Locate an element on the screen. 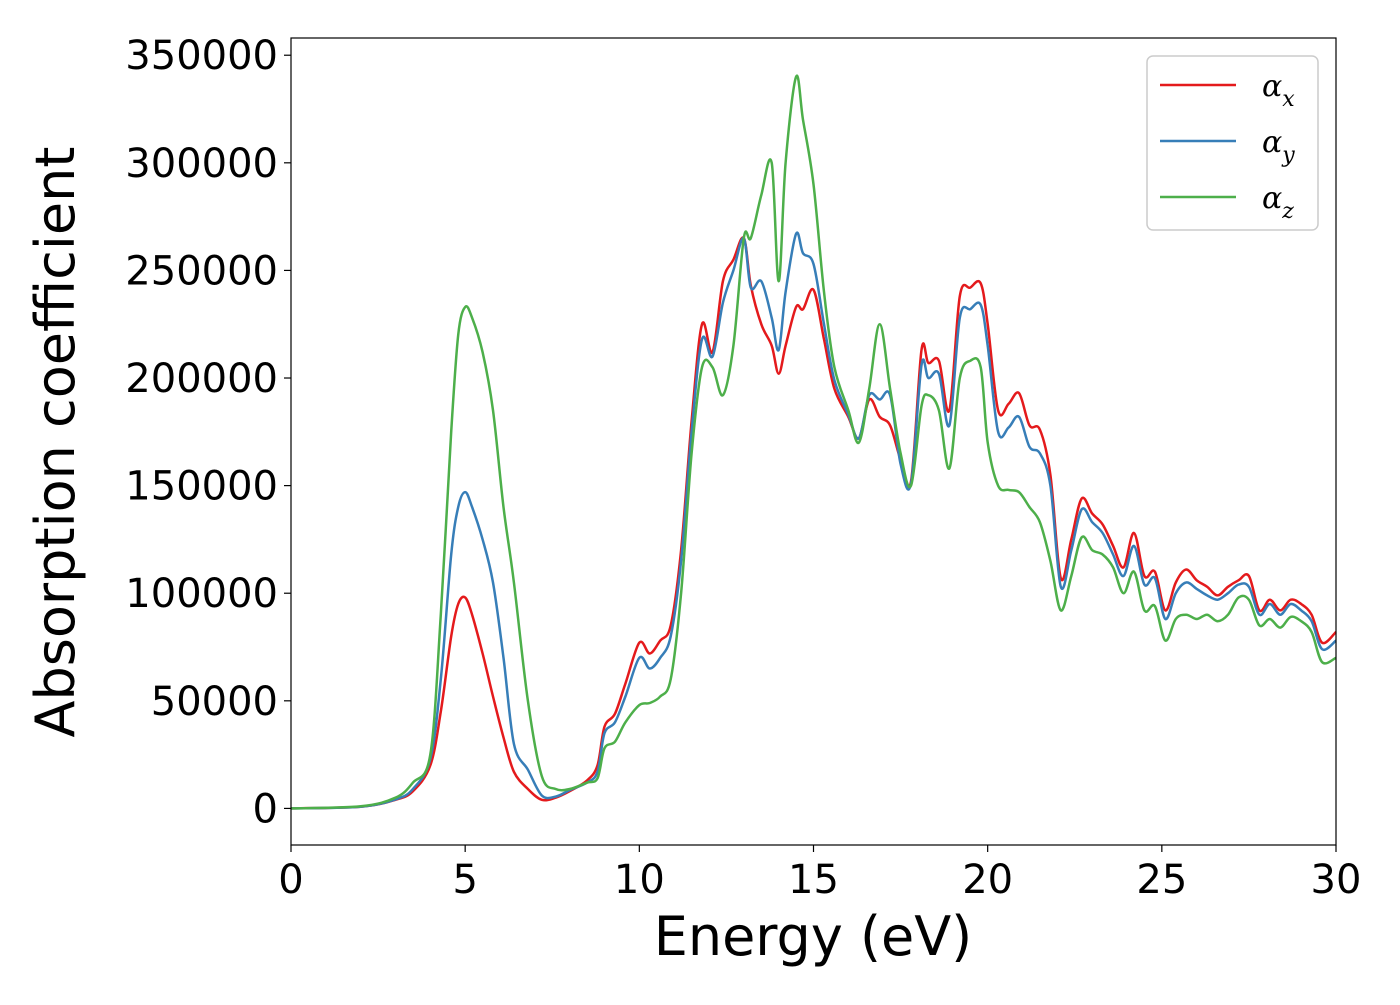 Image resolution: width=1400 pixels, height=1005 pixels. y-tick-label: 0 is located at coordinates (265, 809).